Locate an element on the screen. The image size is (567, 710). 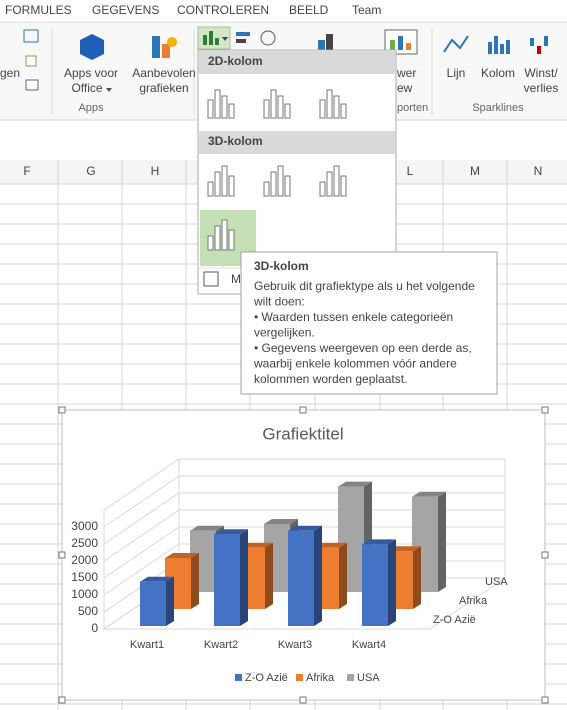
button-label: Office is located at coordinates (86, 88).